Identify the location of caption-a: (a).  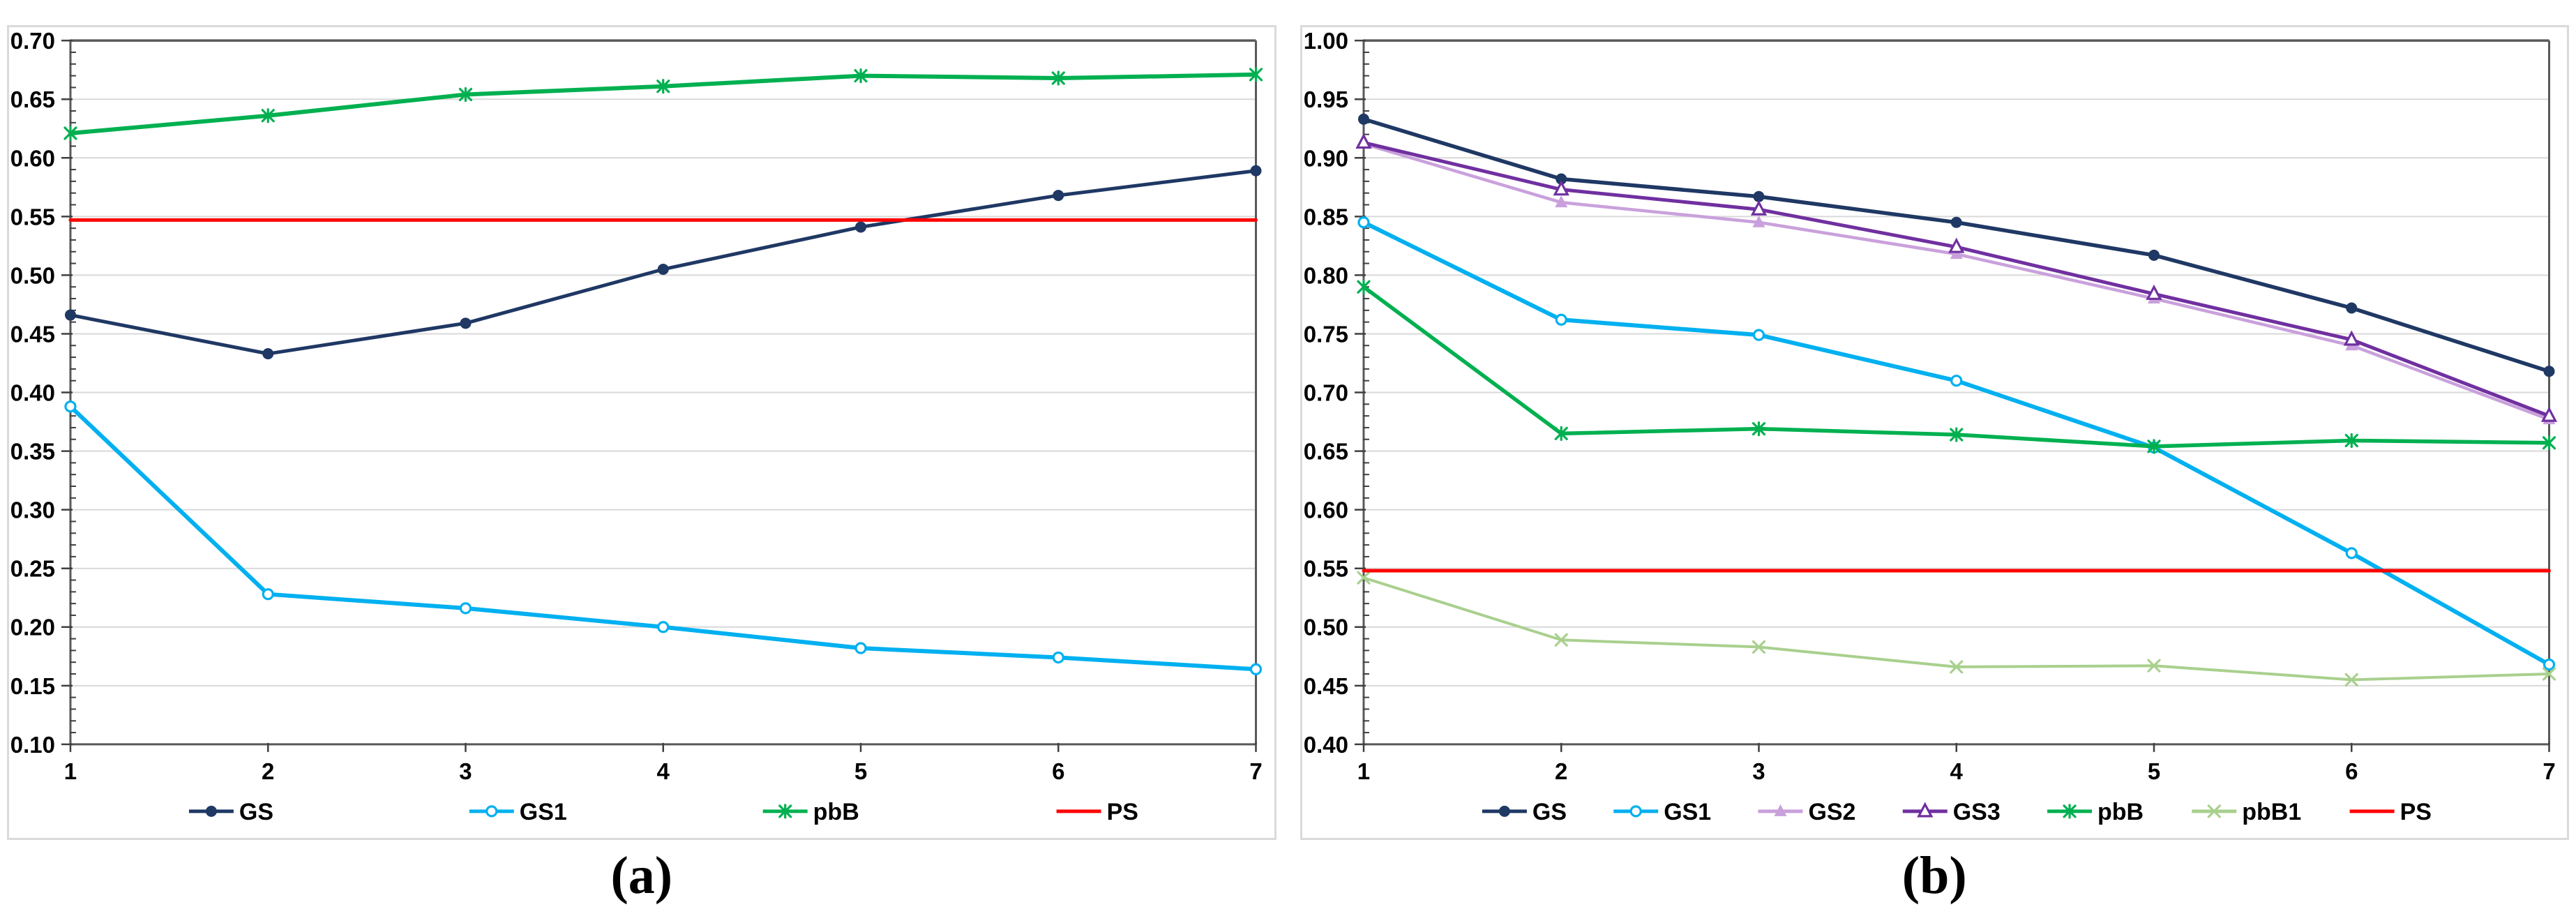
(641, 875).